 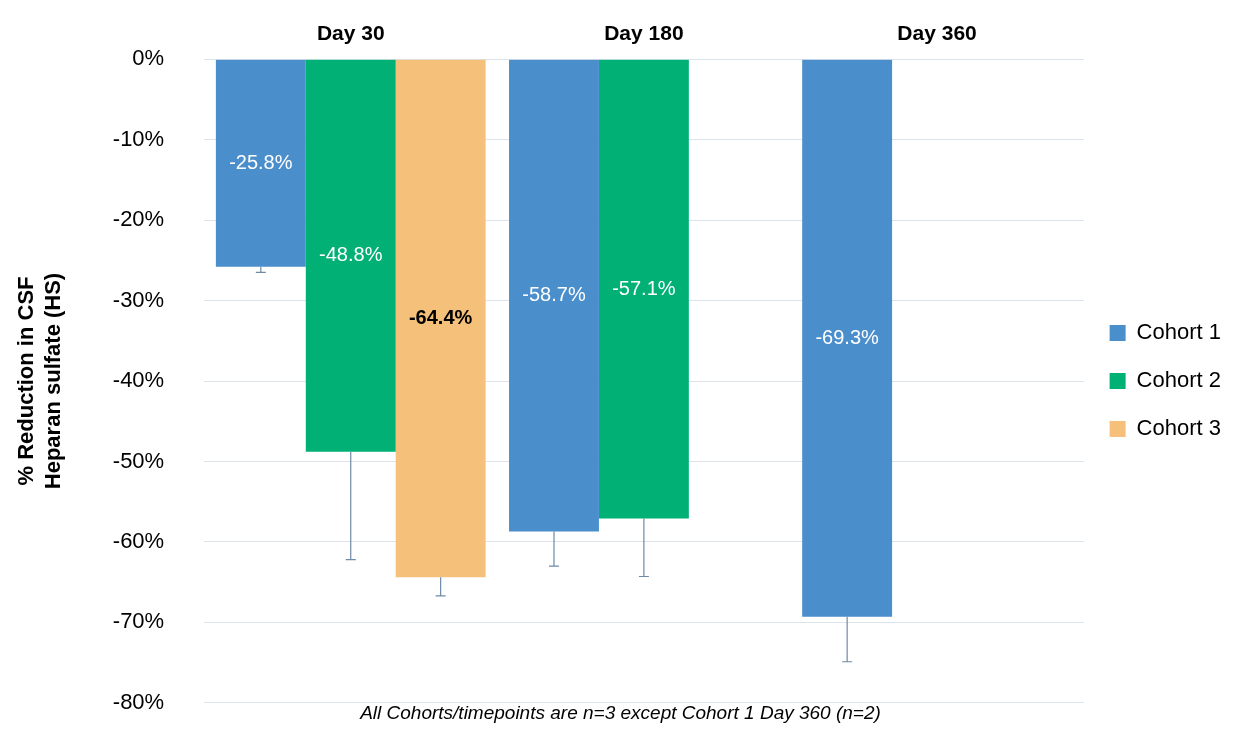 I want to click on legend-label: Cohort 2, so click(x=1179, y=380).